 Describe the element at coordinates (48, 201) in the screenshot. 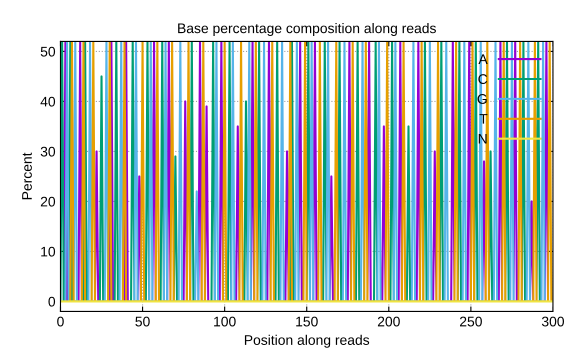

I see `y-tick-label: 20` at that location.